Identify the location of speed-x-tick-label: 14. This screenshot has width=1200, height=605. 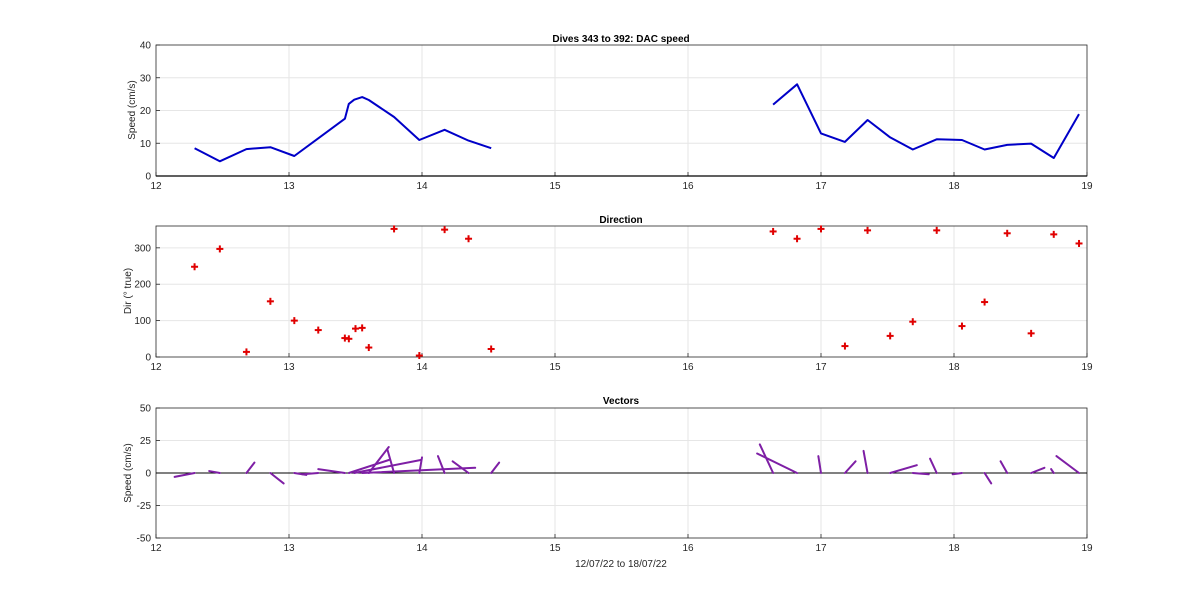
(422, 186).